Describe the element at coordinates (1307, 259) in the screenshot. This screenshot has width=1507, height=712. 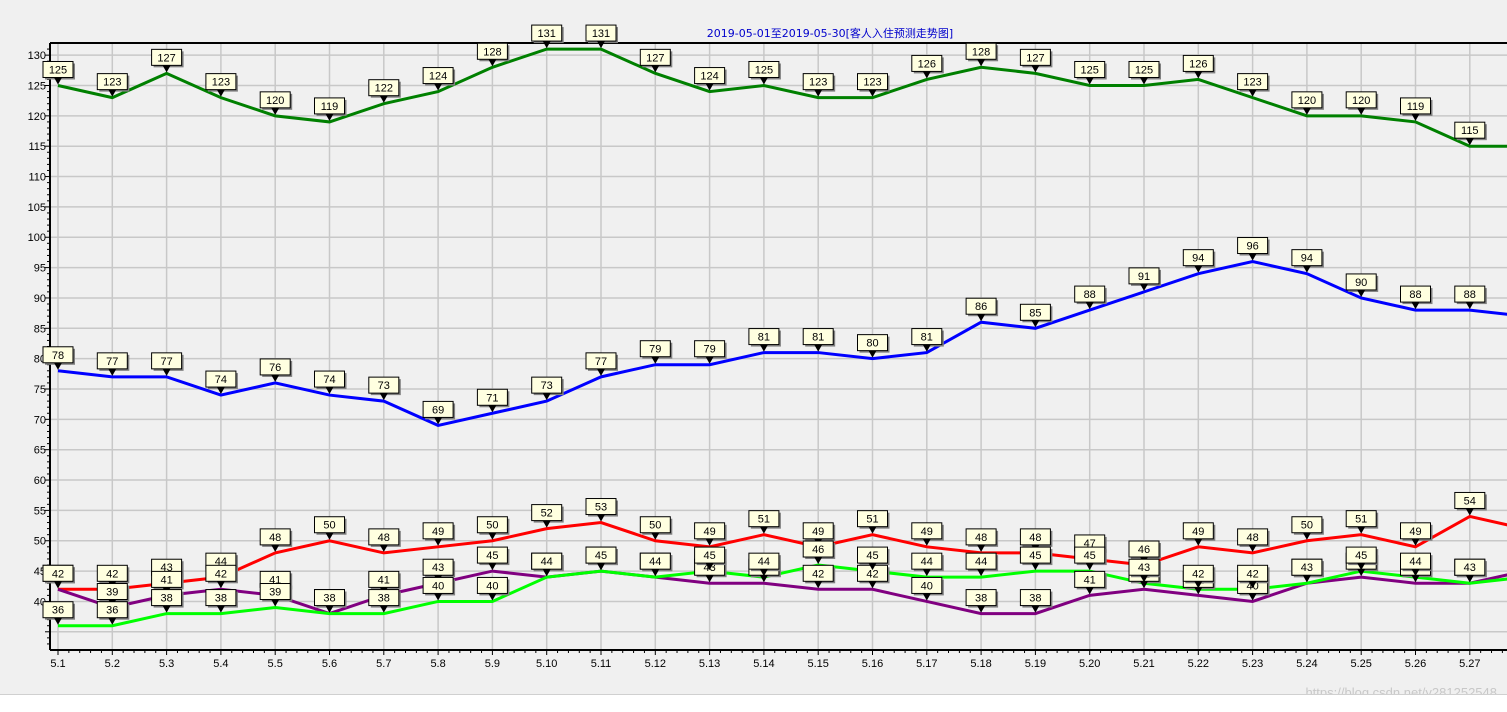
I see `data-label-text: 94` at that location.